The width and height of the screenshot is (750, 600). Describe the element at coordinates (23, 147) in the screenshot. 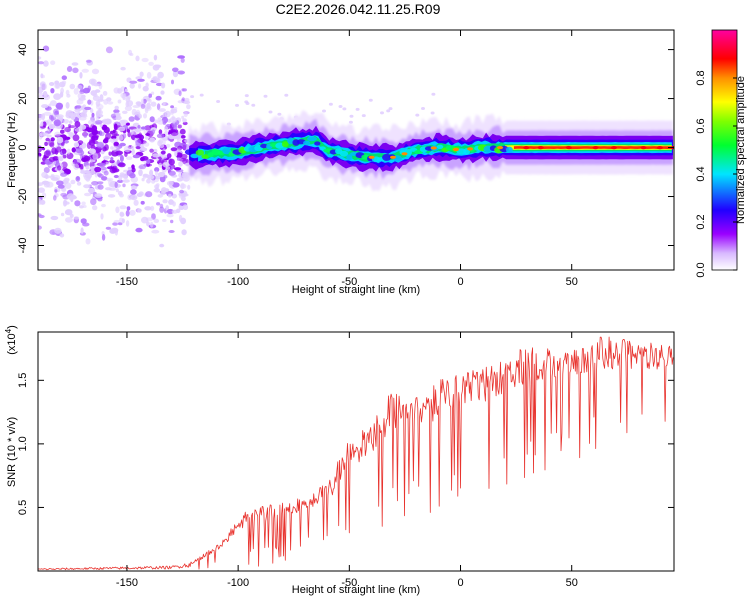

I see `spectrogram-y-tick-label: 0` at that location.